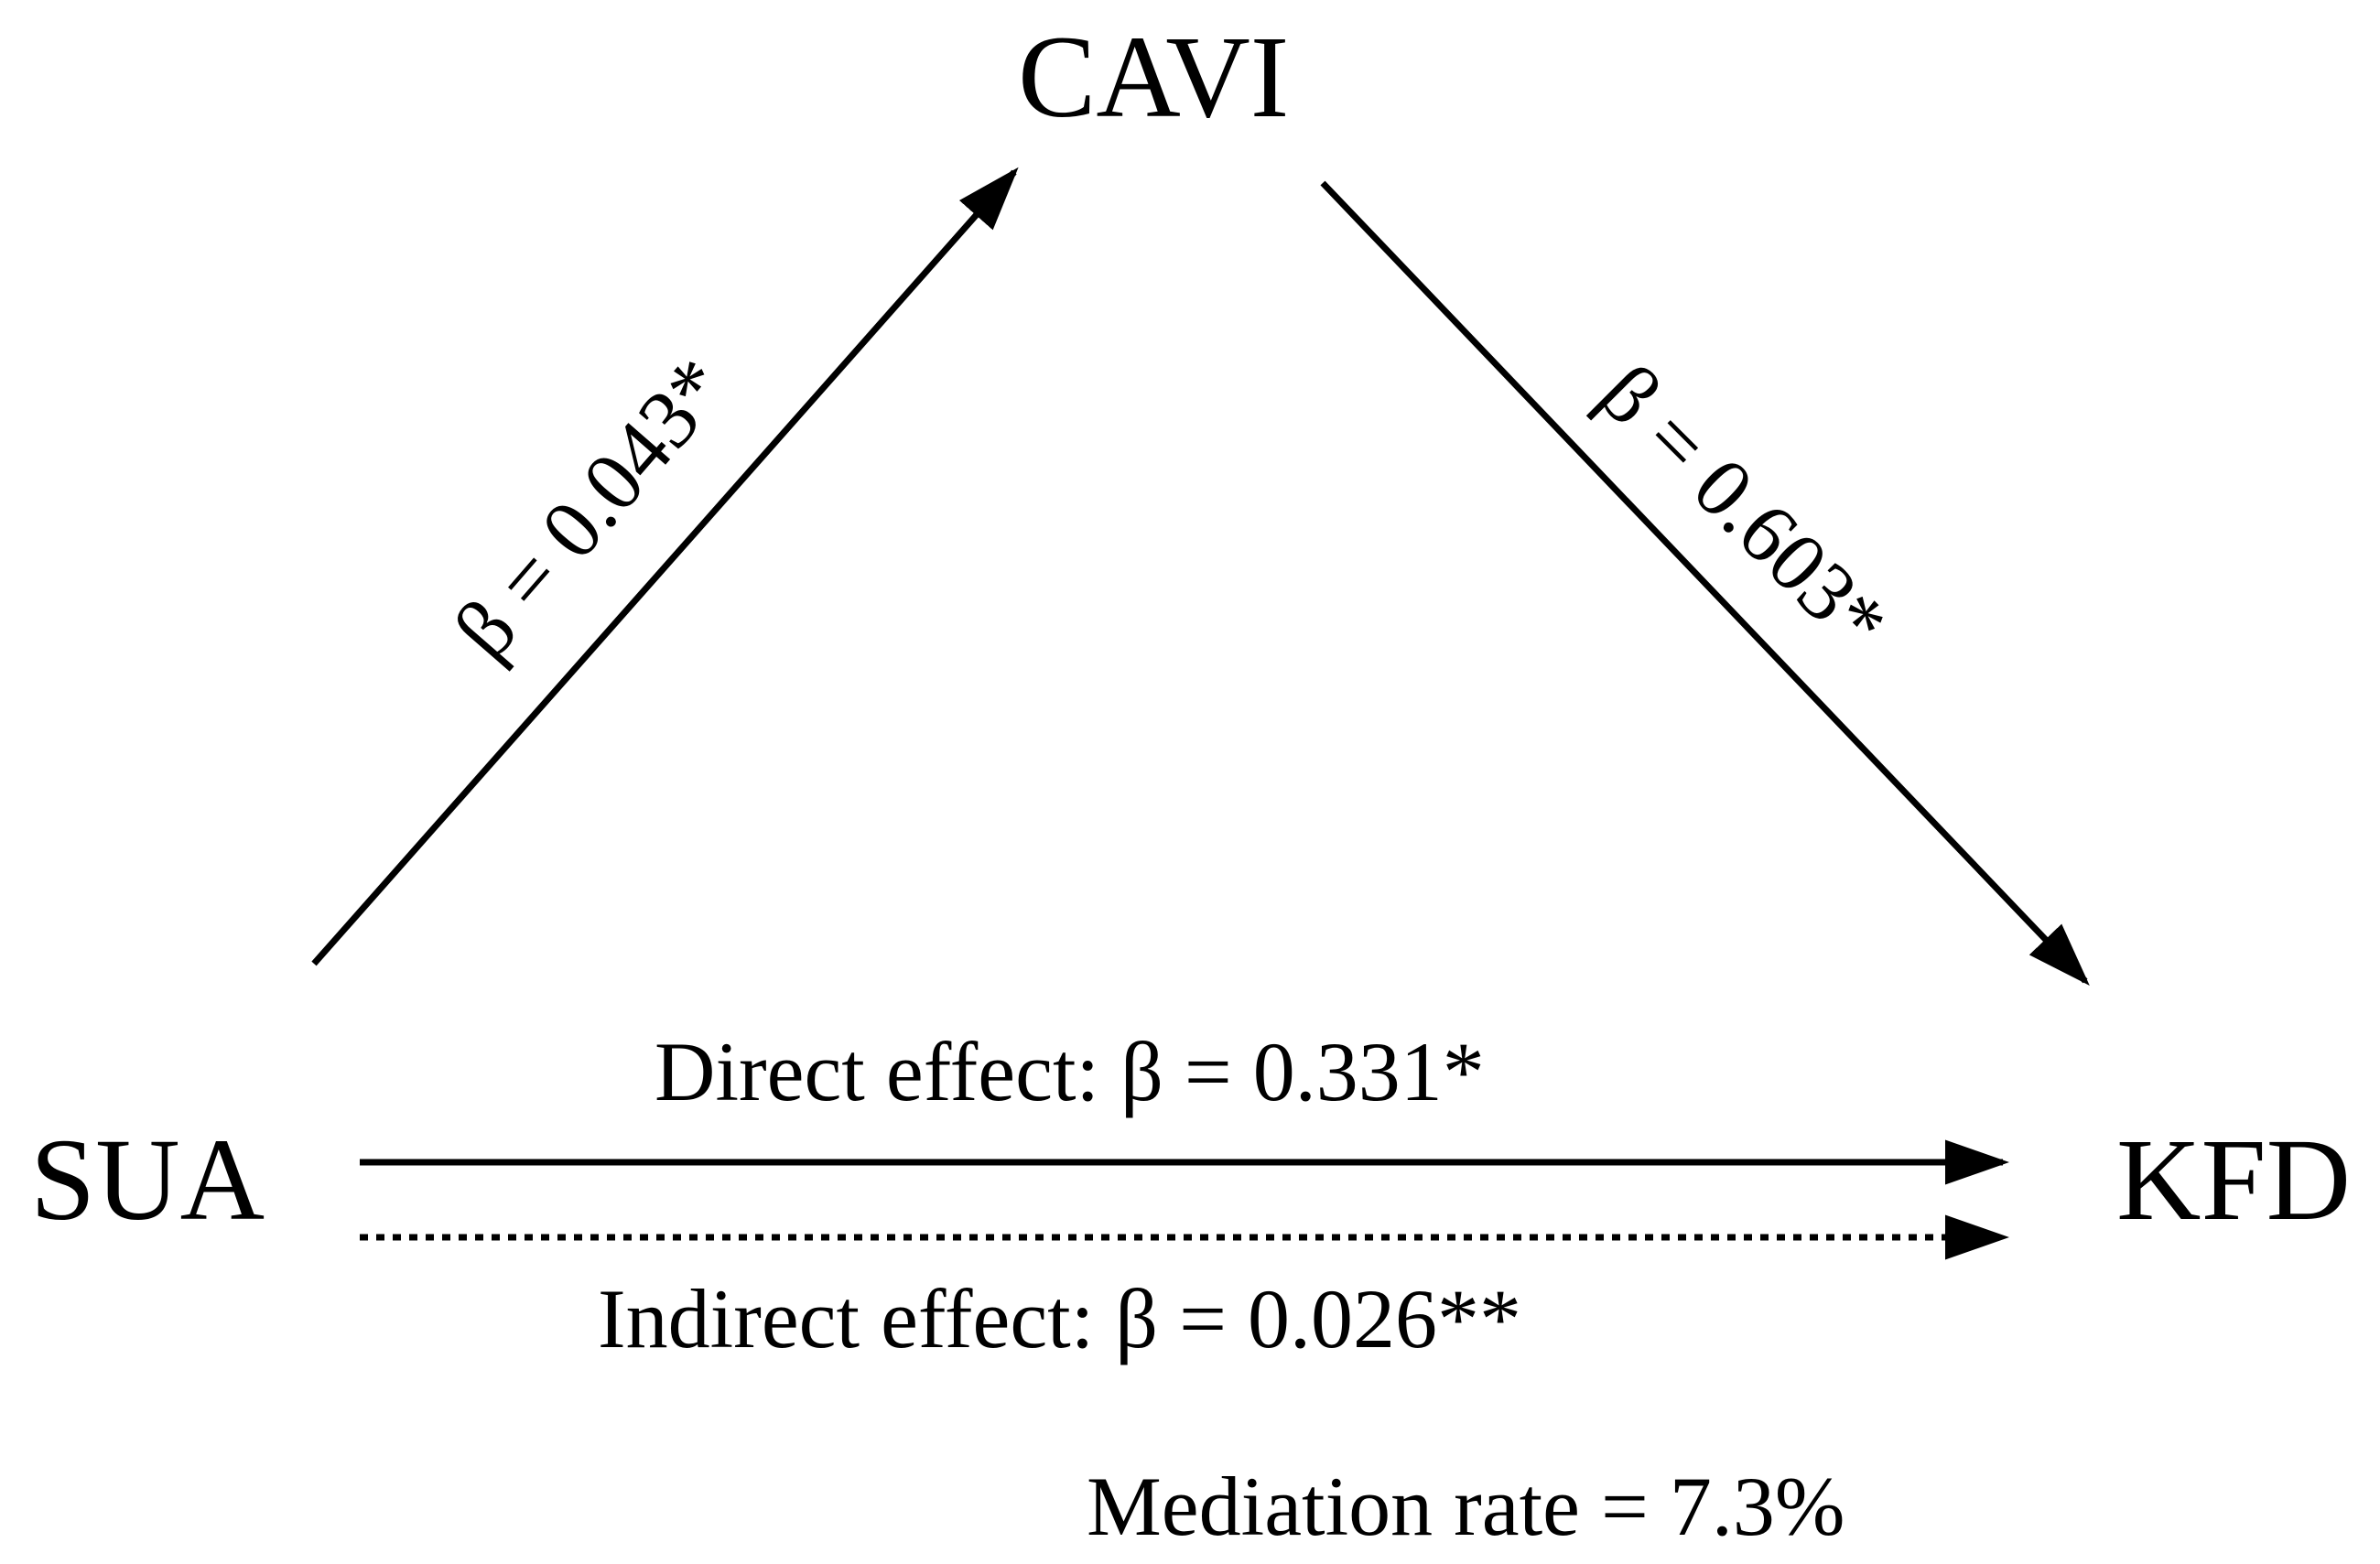 This screenshot has height=1564, width=2380. Describe the element at coordinates (1059, 1318) in the screenshot. I see `indirect-effect-label: Indirect effect: β = 0.026**` at that location.